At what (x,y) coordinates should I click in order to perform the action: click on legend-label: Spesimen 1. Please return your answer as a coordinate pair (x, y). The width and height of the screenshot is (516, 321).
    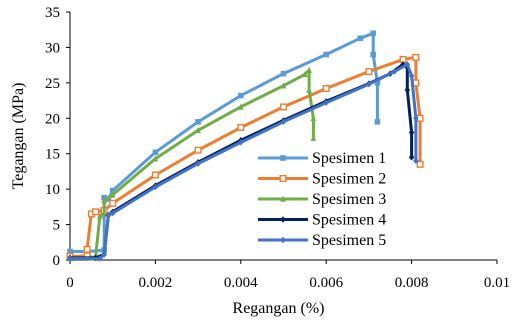
    Looking at the image, I should click on (349, 158).